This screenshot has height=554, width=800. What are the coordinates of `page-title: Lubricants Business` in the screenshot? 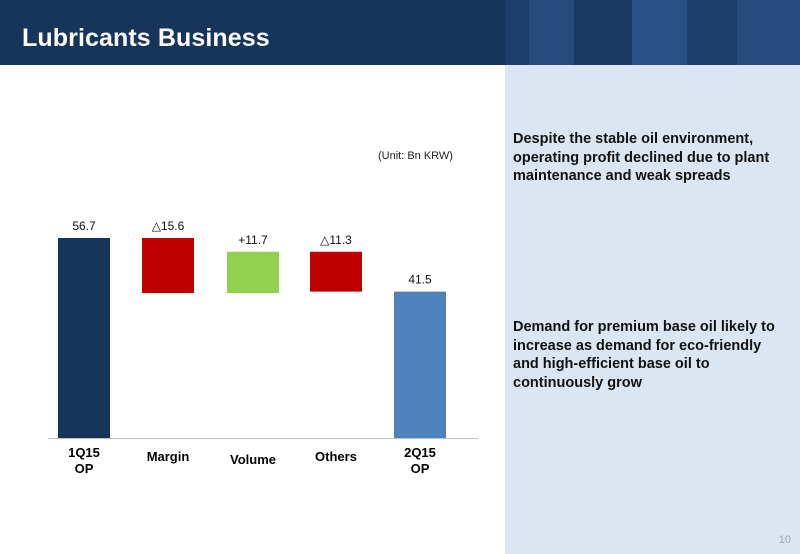 It's located at (146, 38).